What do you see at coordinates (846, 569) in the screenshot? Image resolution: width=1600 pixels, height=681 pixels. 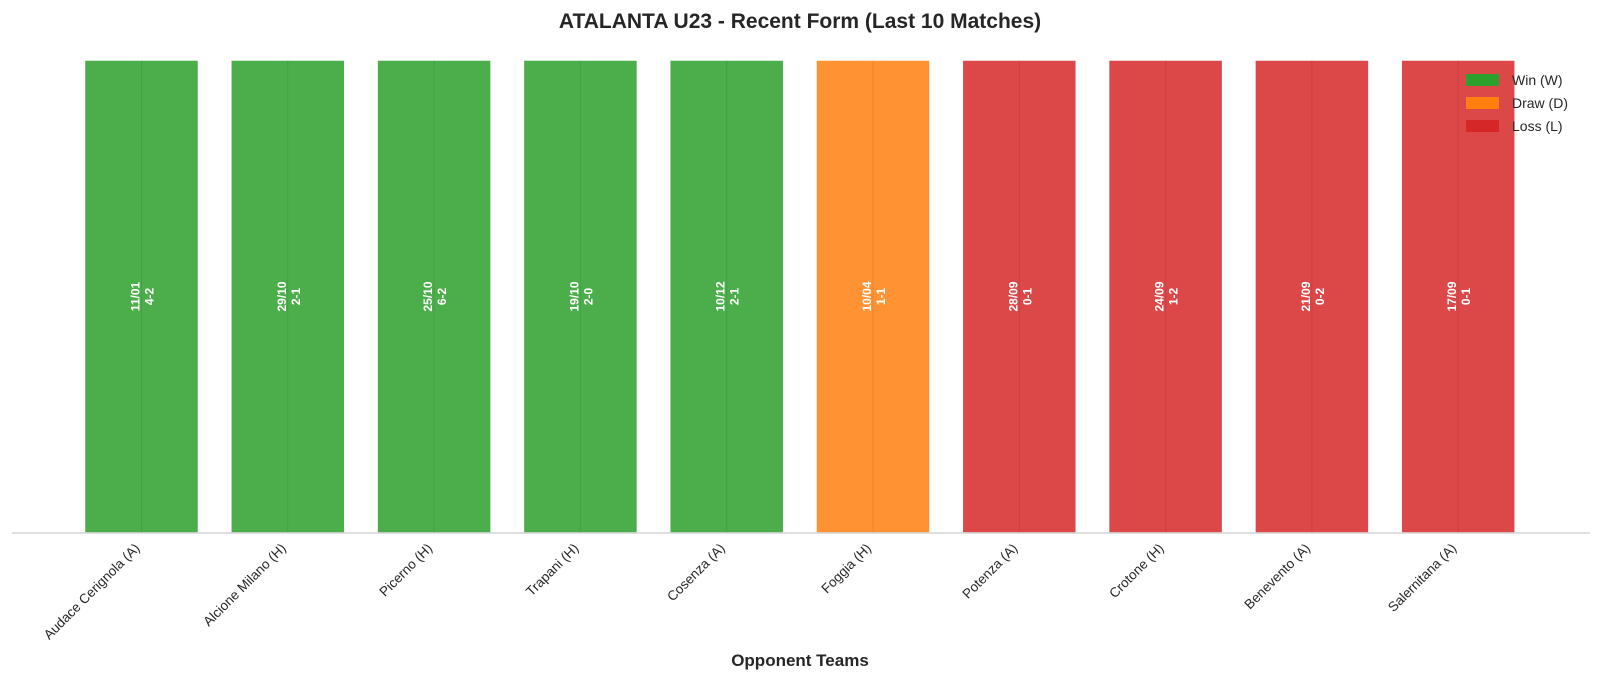 I see `x-tick-label: Foggia (H)` at bounding box center [846, 569].